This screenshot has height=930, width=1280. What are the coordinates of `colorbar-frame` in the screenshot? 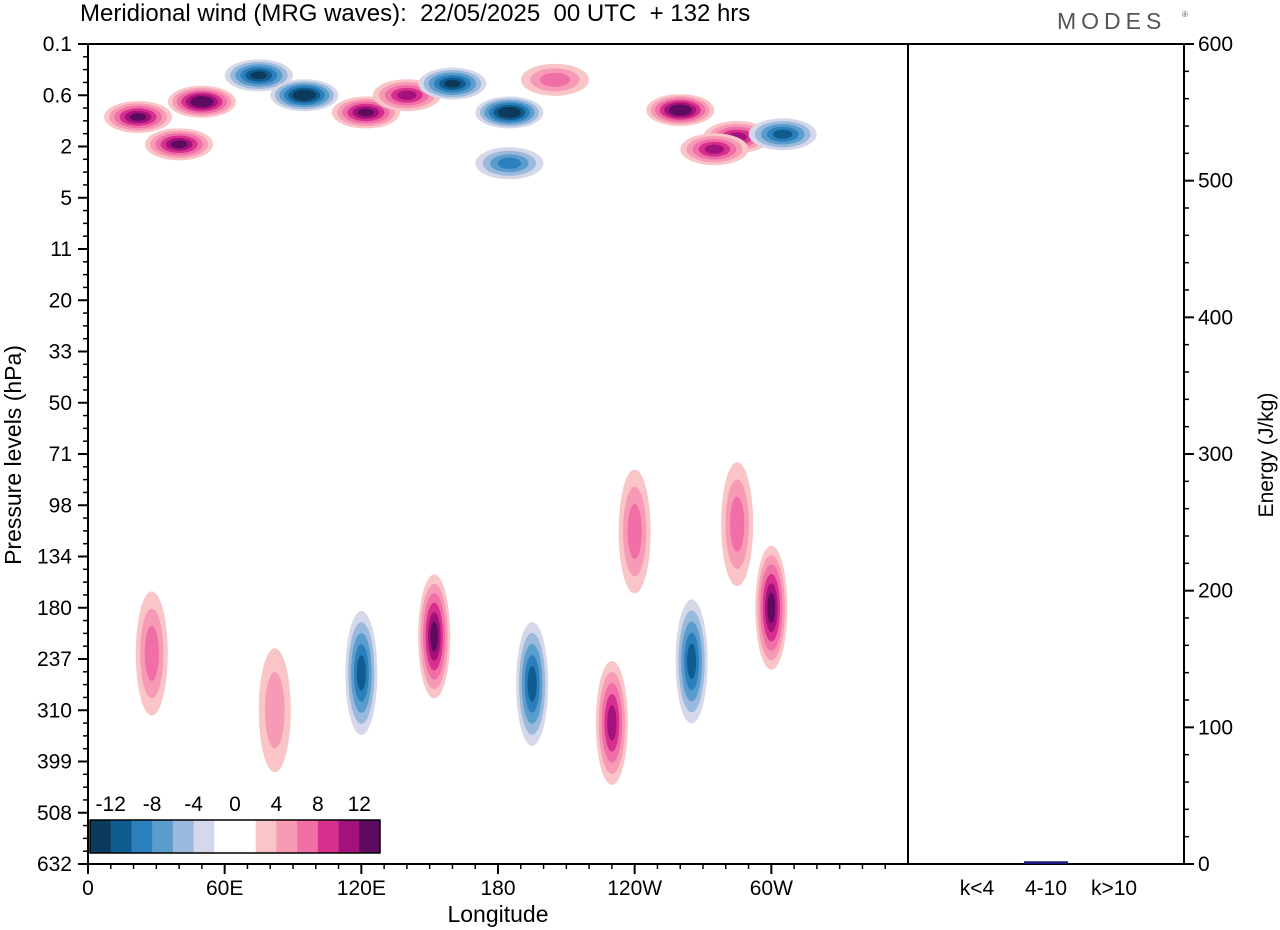 It's located at (235, 836).